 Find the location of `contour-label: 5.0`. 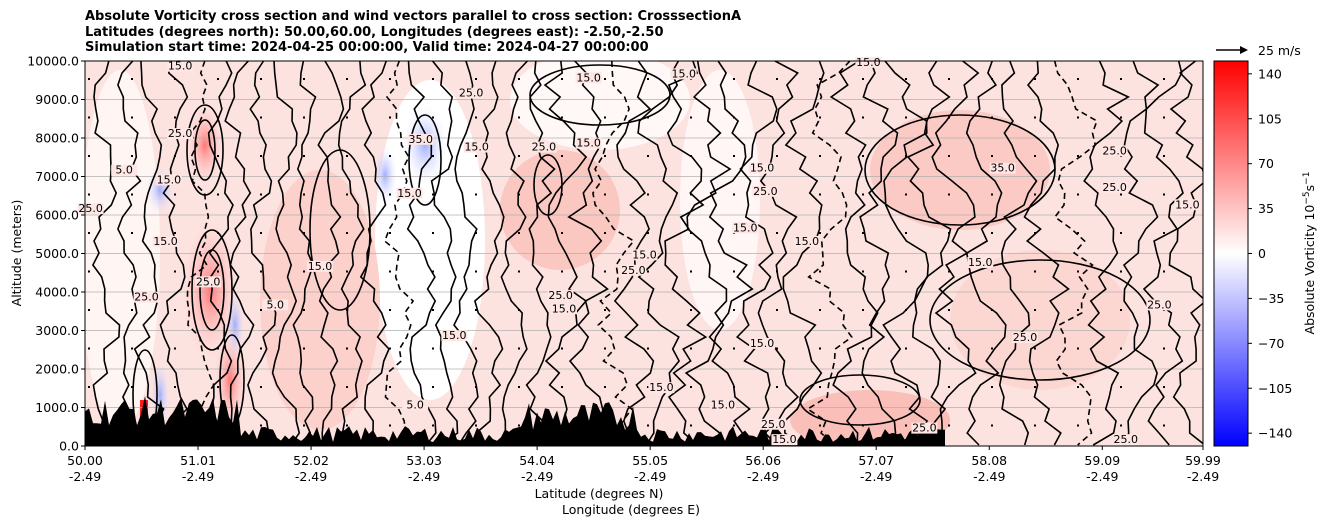

contour-label: 5.0 is located at coordinates (276, 304).